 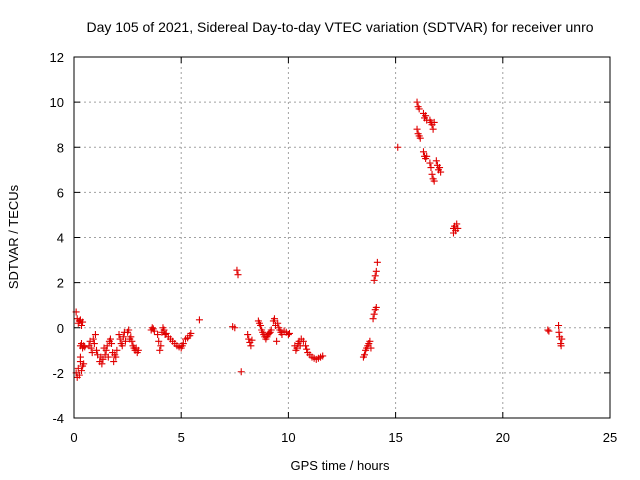 I want to click on y-tick-label: 2, so click(x=60, y=283).